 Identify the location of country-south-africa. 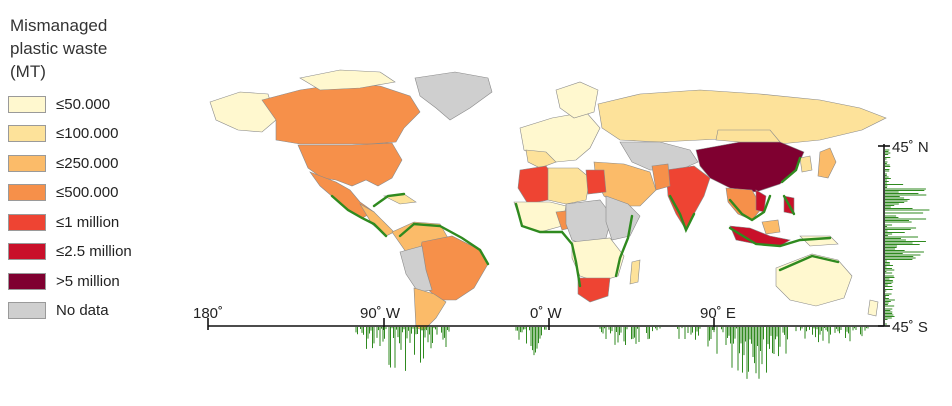
(594, 290).